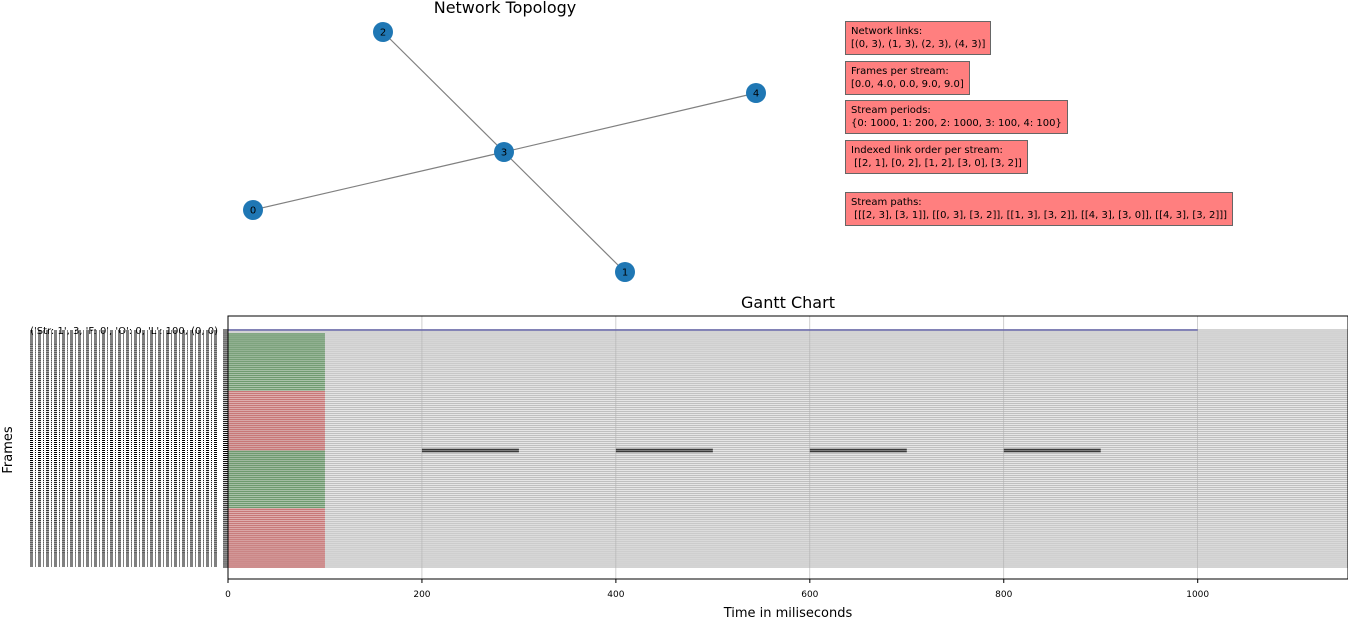 This screenshot has height=619, width=1348. What do you see at coordinates (809, 595) in the screenshot?
I see `gantt-x-tick-label: 600` at bounding box center [809, 595].